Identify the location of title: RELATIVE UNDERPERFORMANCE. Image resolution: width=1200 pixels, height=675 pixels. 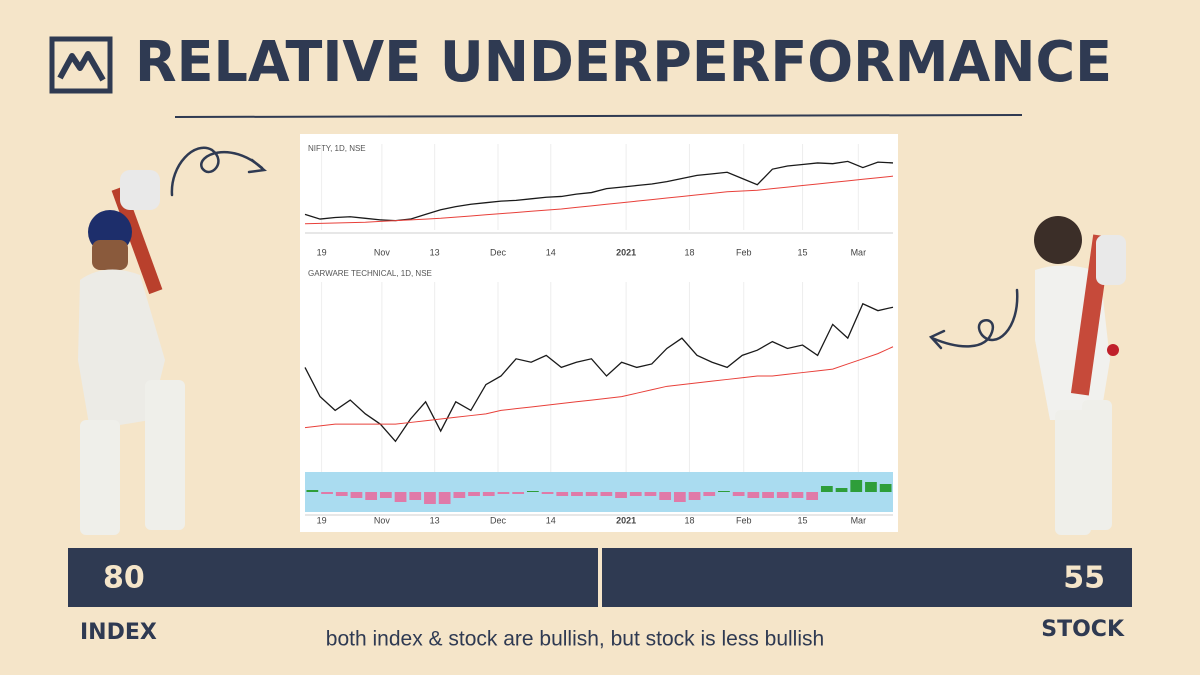
(623, 62).